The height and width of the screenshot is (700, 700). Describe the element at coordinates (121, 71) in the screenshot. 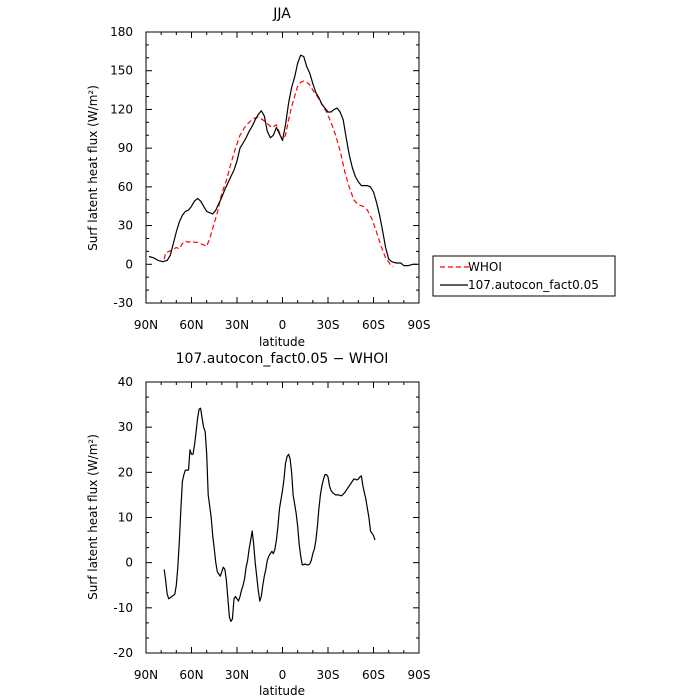

I see `y-tick-label-top: 150` at that location.